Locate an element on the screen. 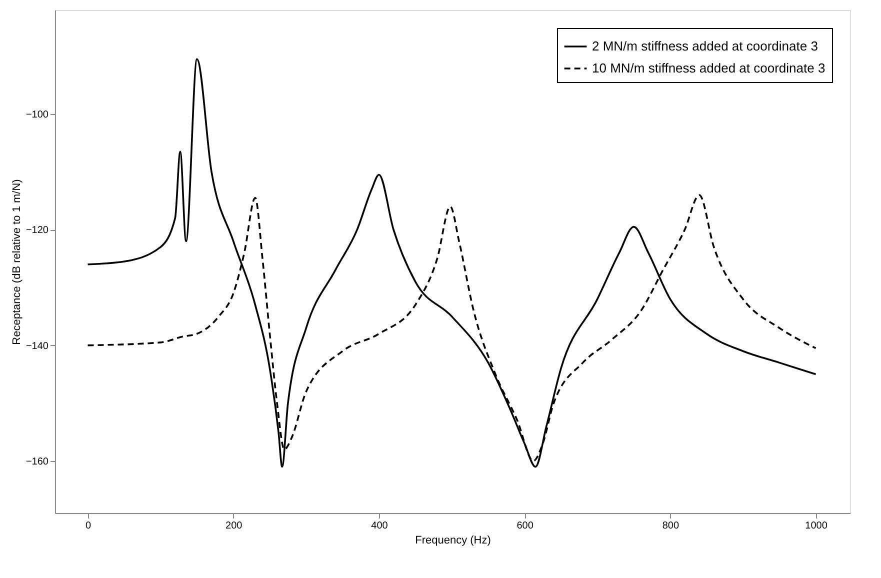  legend-label: 2 MN/m stiffness added at coordinate 3 is located at coordinates (705, 46).